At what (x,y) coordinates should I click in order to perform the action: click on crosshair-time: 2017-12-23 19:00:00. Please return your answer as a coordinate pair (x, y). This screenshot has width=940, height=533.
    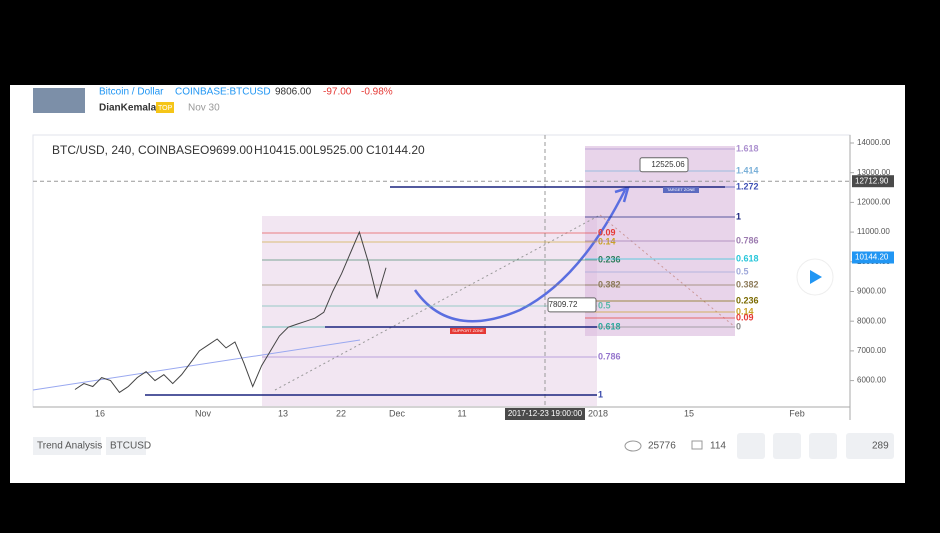
    Looking at the image, I should click on (545, 413).